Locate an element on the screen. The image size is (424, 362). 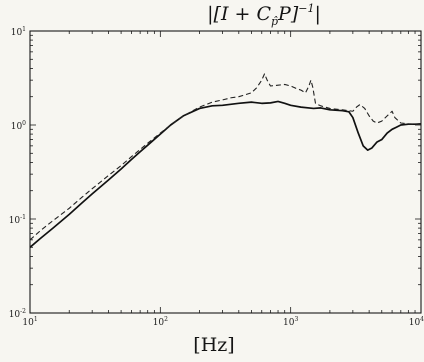
chart-title-close: P] is located at coordinates (288, 14).